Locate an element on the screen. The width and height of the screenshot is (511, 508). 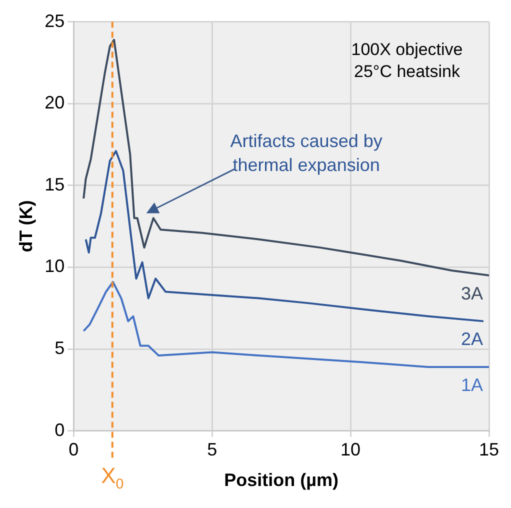
x-tick-label: 5 is located at coordinates (212, 450).